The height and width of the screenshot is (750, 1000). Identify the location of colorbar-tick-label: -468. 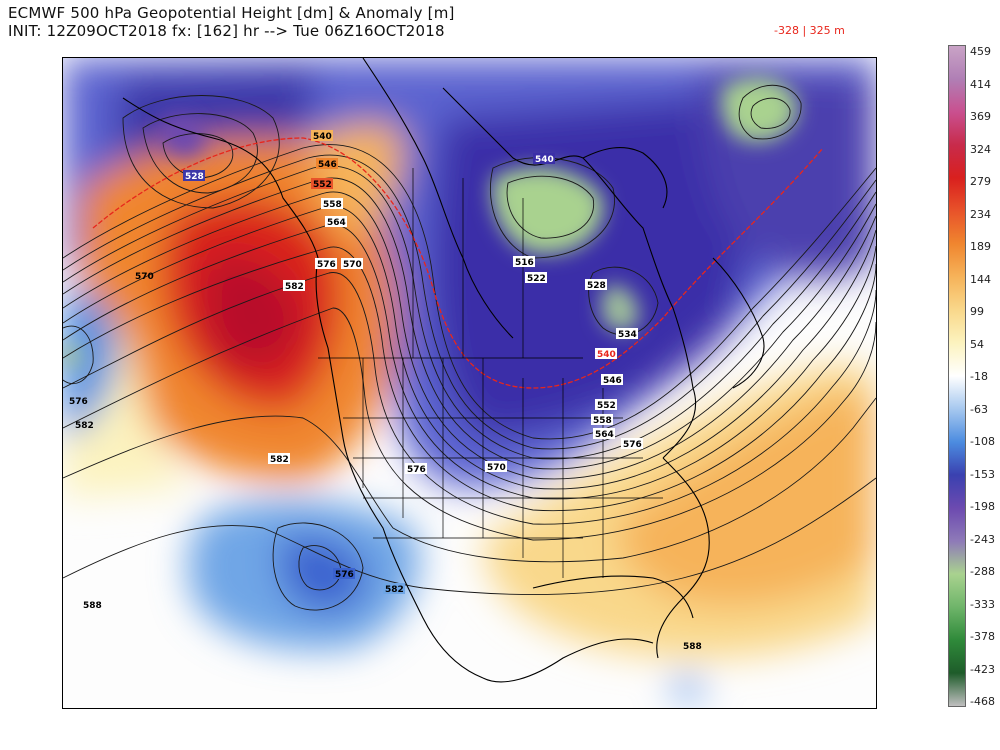
(982, 701).